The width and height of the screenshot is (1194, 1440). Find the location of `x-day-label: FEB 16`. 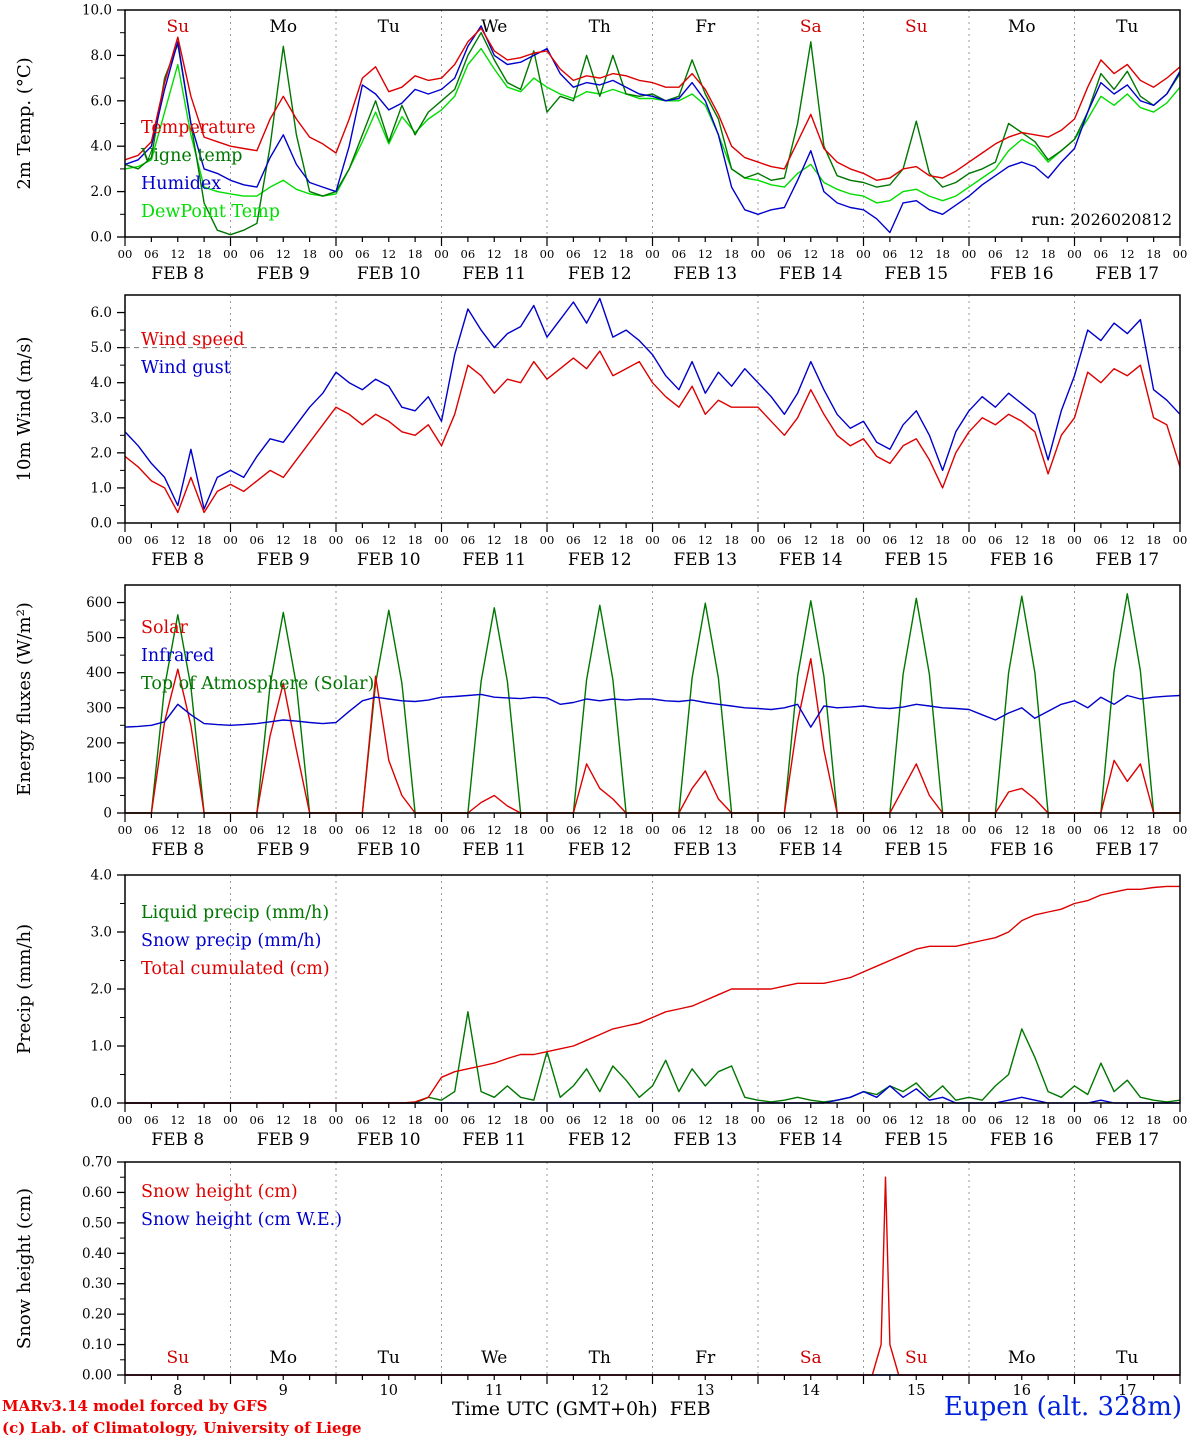

x-day-label: FEB 16 is located at coordinates (1022, 850).